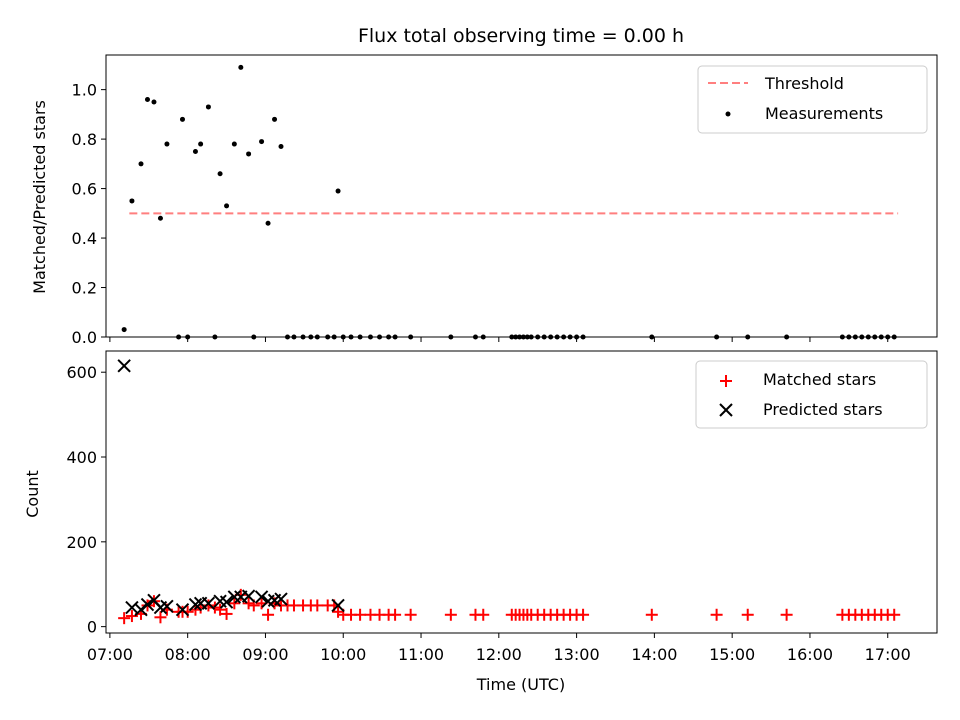 Image resolution: width=960 pixels, height=720 pixels. Describe the element at coordinates (810, 654) in the screenshot. I see `x-tick-label: 16:00` at that location.